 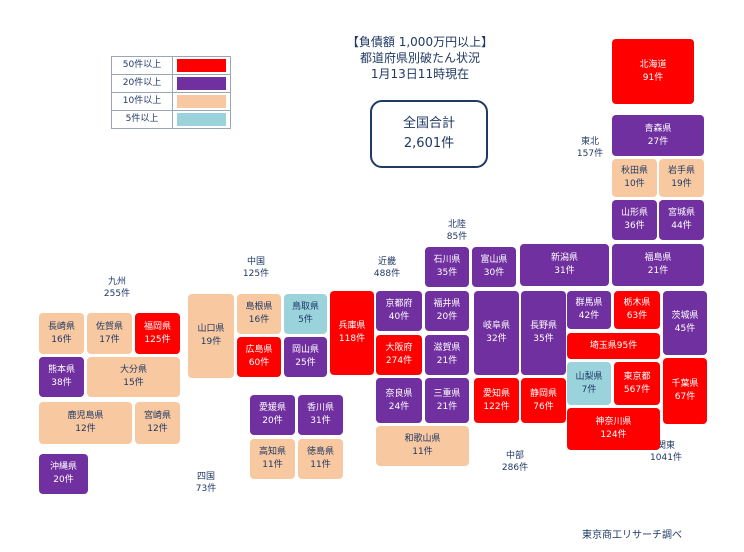 What do you see at coordinates (634, 178) in the screenshot?
I see `prefecture-tile-akita: 秋田県 10件` at bounding box center [634, 178].